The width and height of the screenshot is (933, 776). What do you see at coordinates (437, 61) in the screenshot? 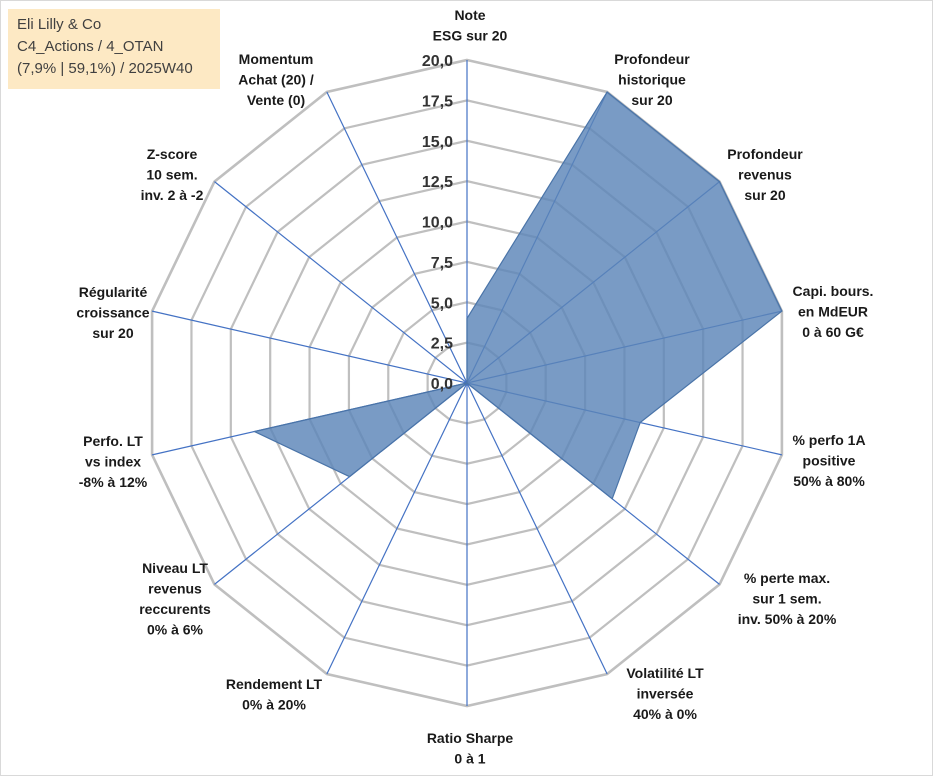
I see `tick-label-8: 20,0` at bounding box center [437, 61].